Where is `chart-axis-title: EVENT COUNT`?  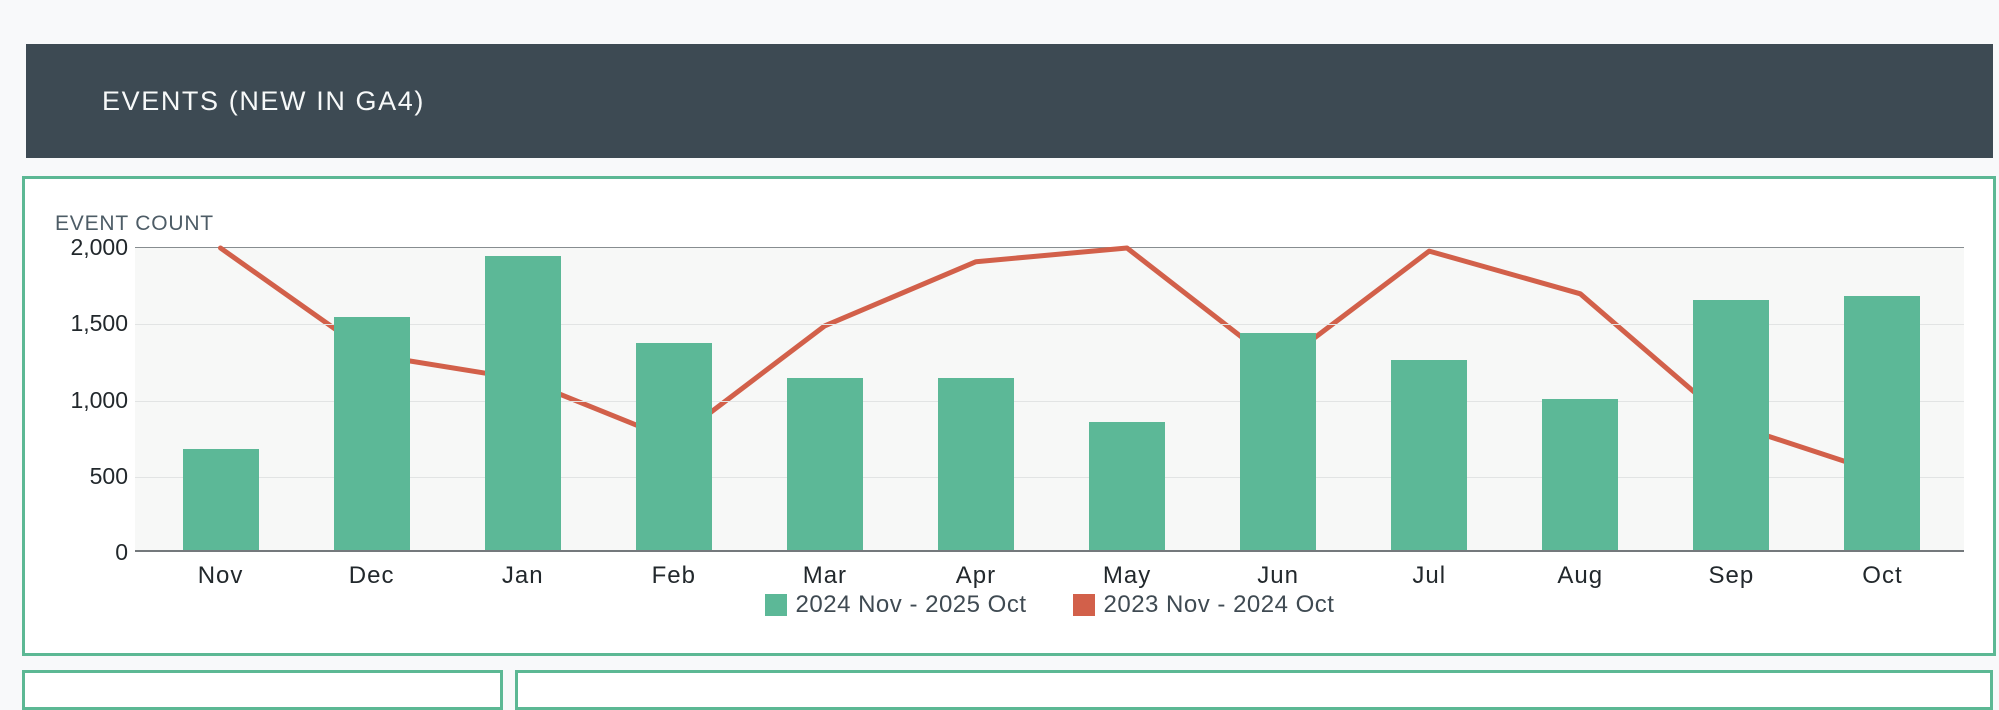
chart-axis-title: EVENT COUNT is located at coordinates (134, 223).